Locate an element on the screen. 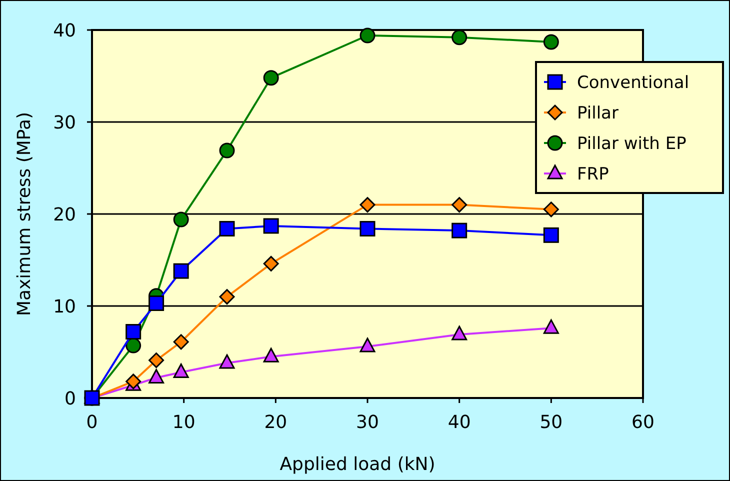  x-tick-label: 30 is located at coordinates (367, 422).